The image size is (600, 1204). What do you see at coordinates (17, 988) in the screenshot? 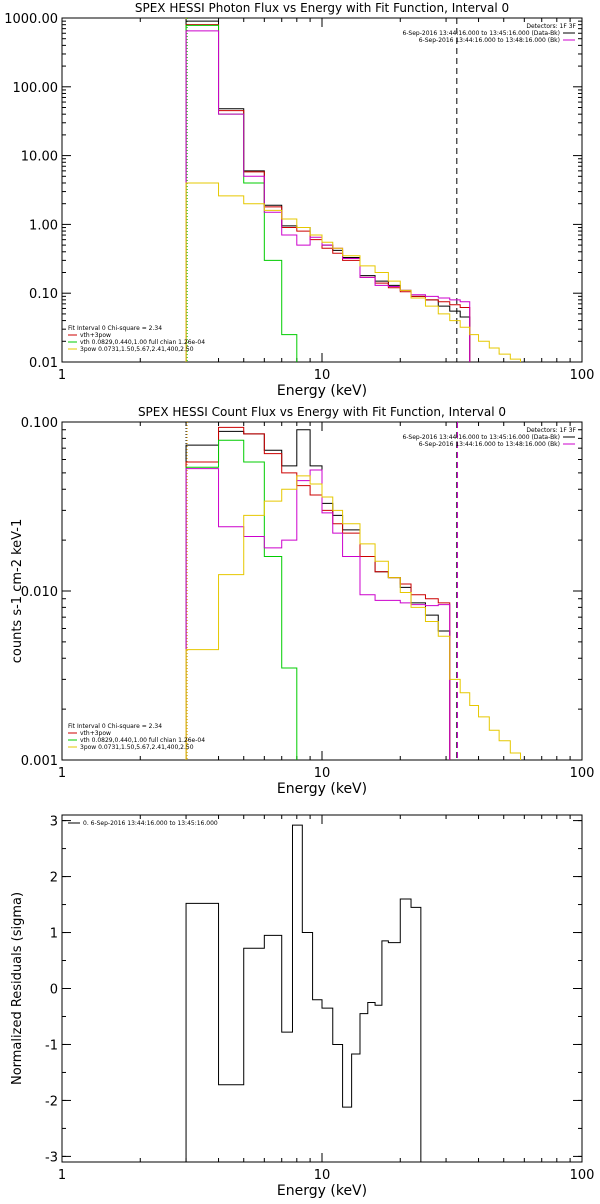
I see `y-axis-label: Normalized Residuals (sigma)` at bounding box center [17, 988].